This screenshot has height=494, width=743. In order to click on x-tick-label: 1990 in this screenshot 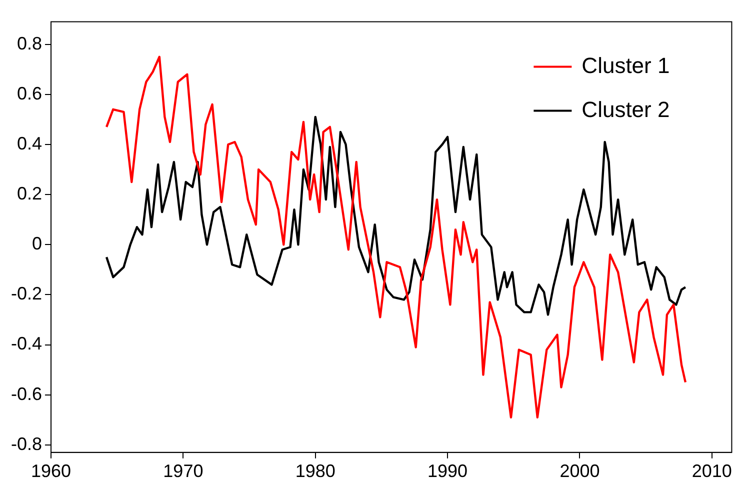, I will do `click(448, 471)`.